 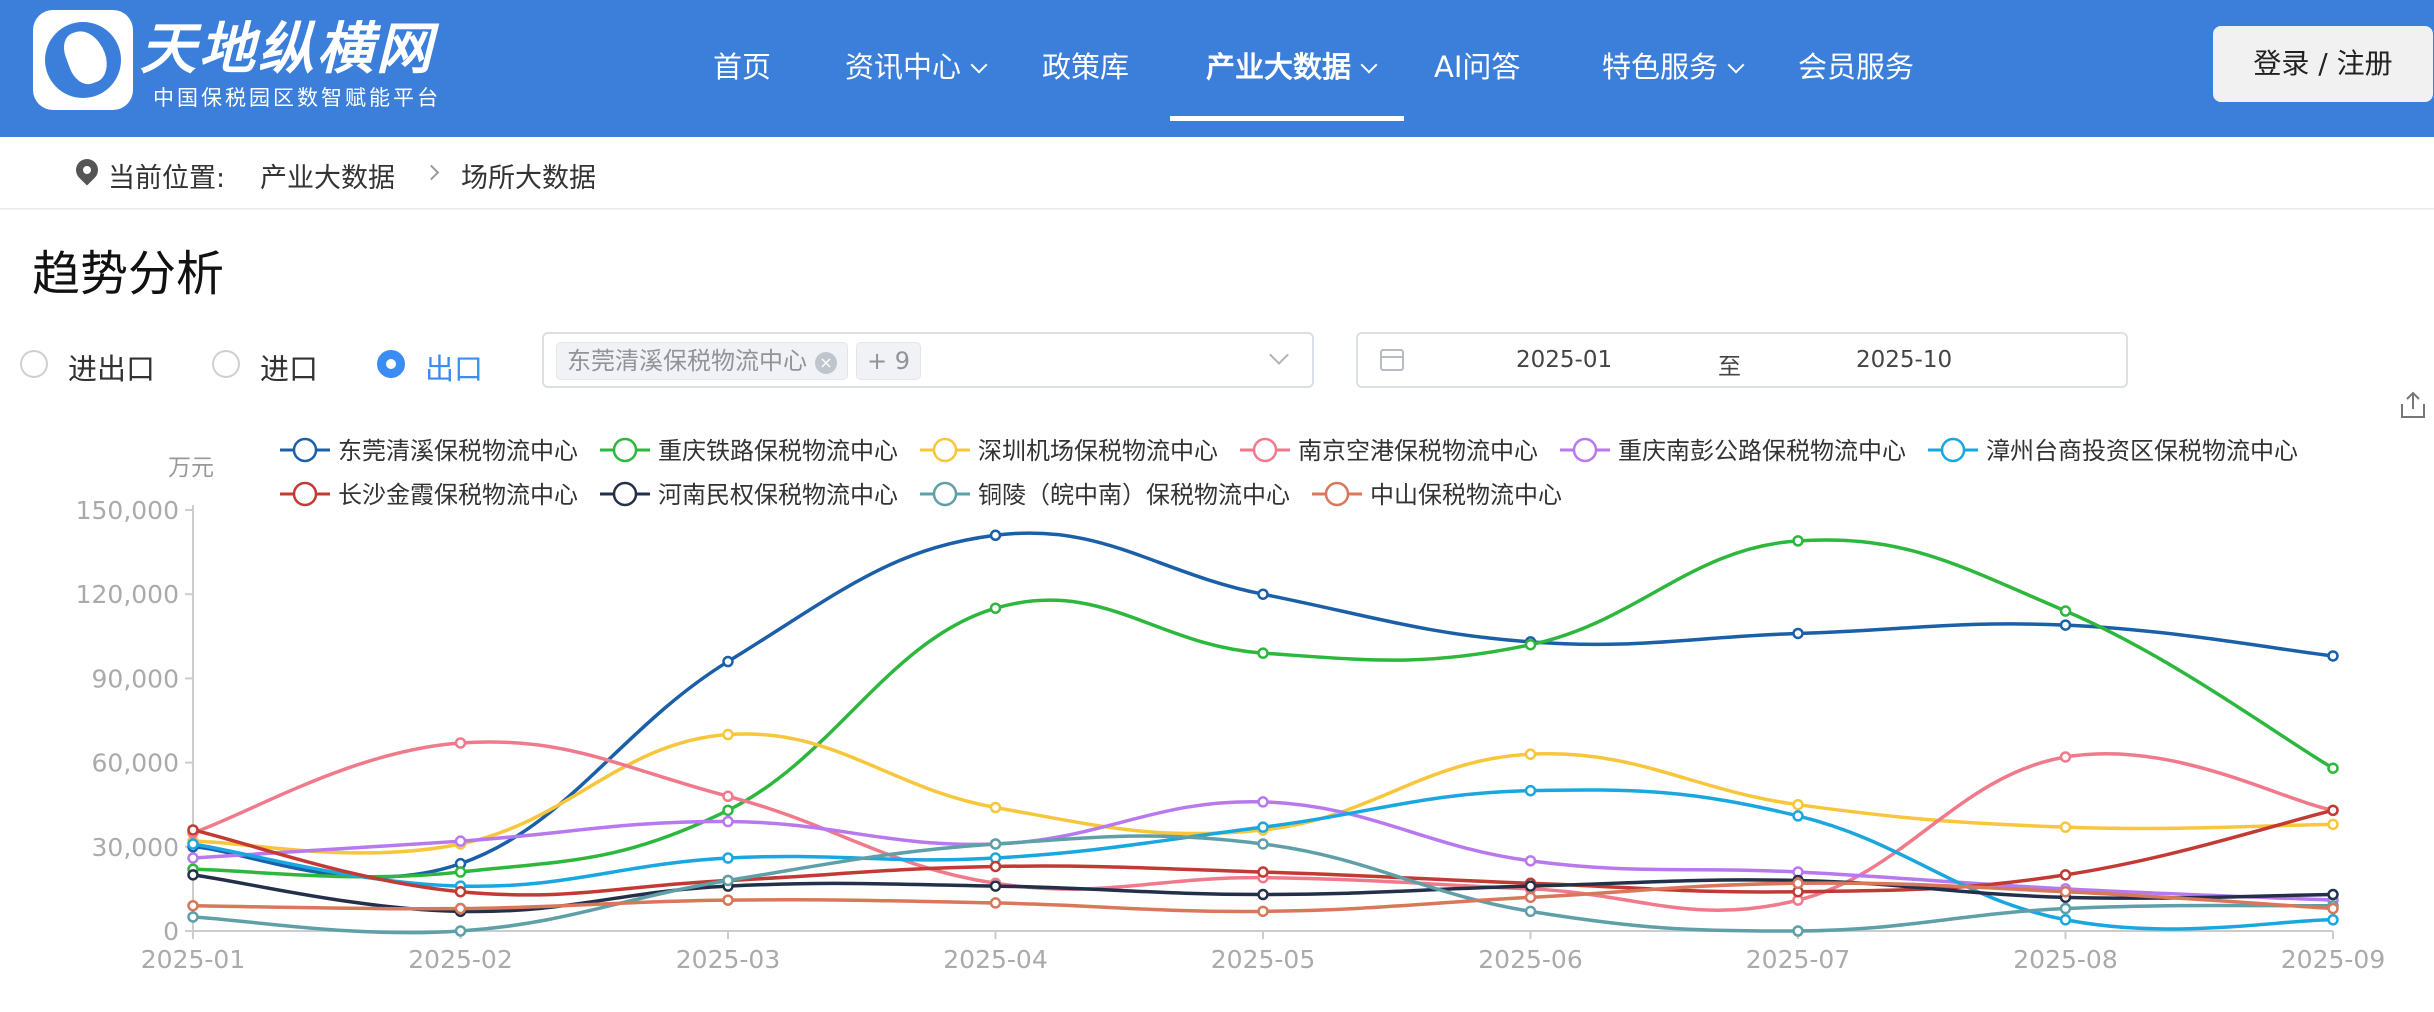 What do you see at coordinates (458, 451) in the screenshot?
I see `legend-label: 东莞清溪保税物流中心` at bounding box center [458, 451].